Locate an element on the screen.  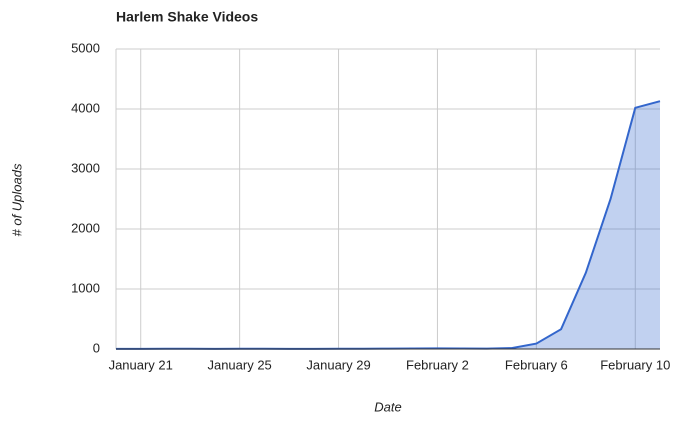
x-tick-label: January 21 is located at coordinates (141, 364).